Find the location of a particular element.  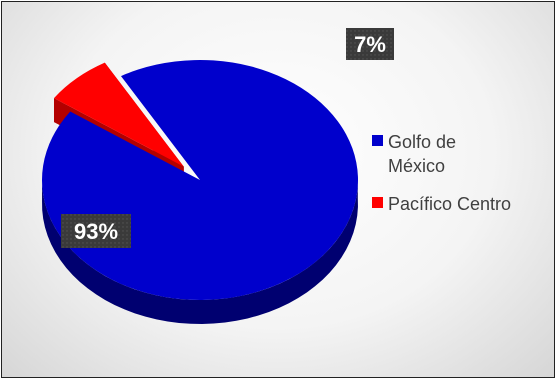

legend-swatch-pacifico-centro is located at coordinates (377, 202).